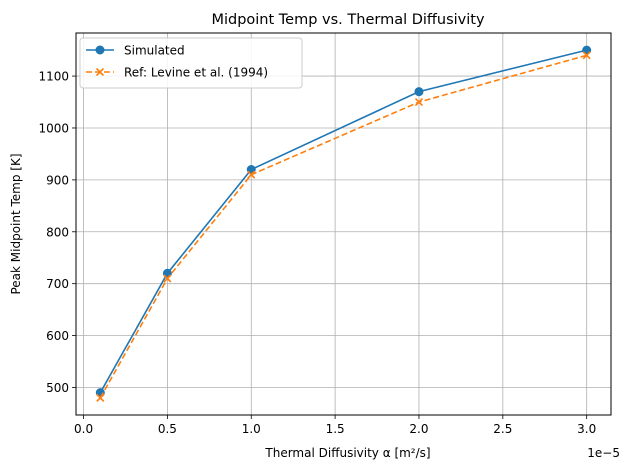 This screenshot has height=470, width=630. Describe the element at coordinates (348, 20) in the screenshot. I see `chart-title: Midpoint Temp vs. Thermal Diffusivity` at that location.